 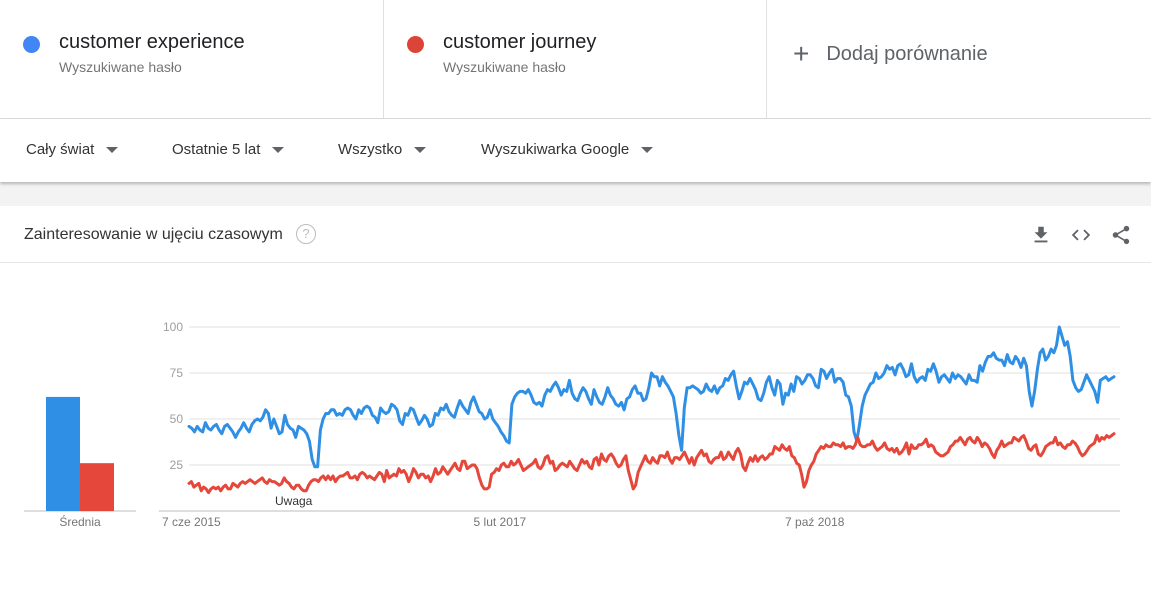 What do you see at coordinates (1121, 235) in the screenshot?
I see `share-icon` at bounding box center [1121, 235].